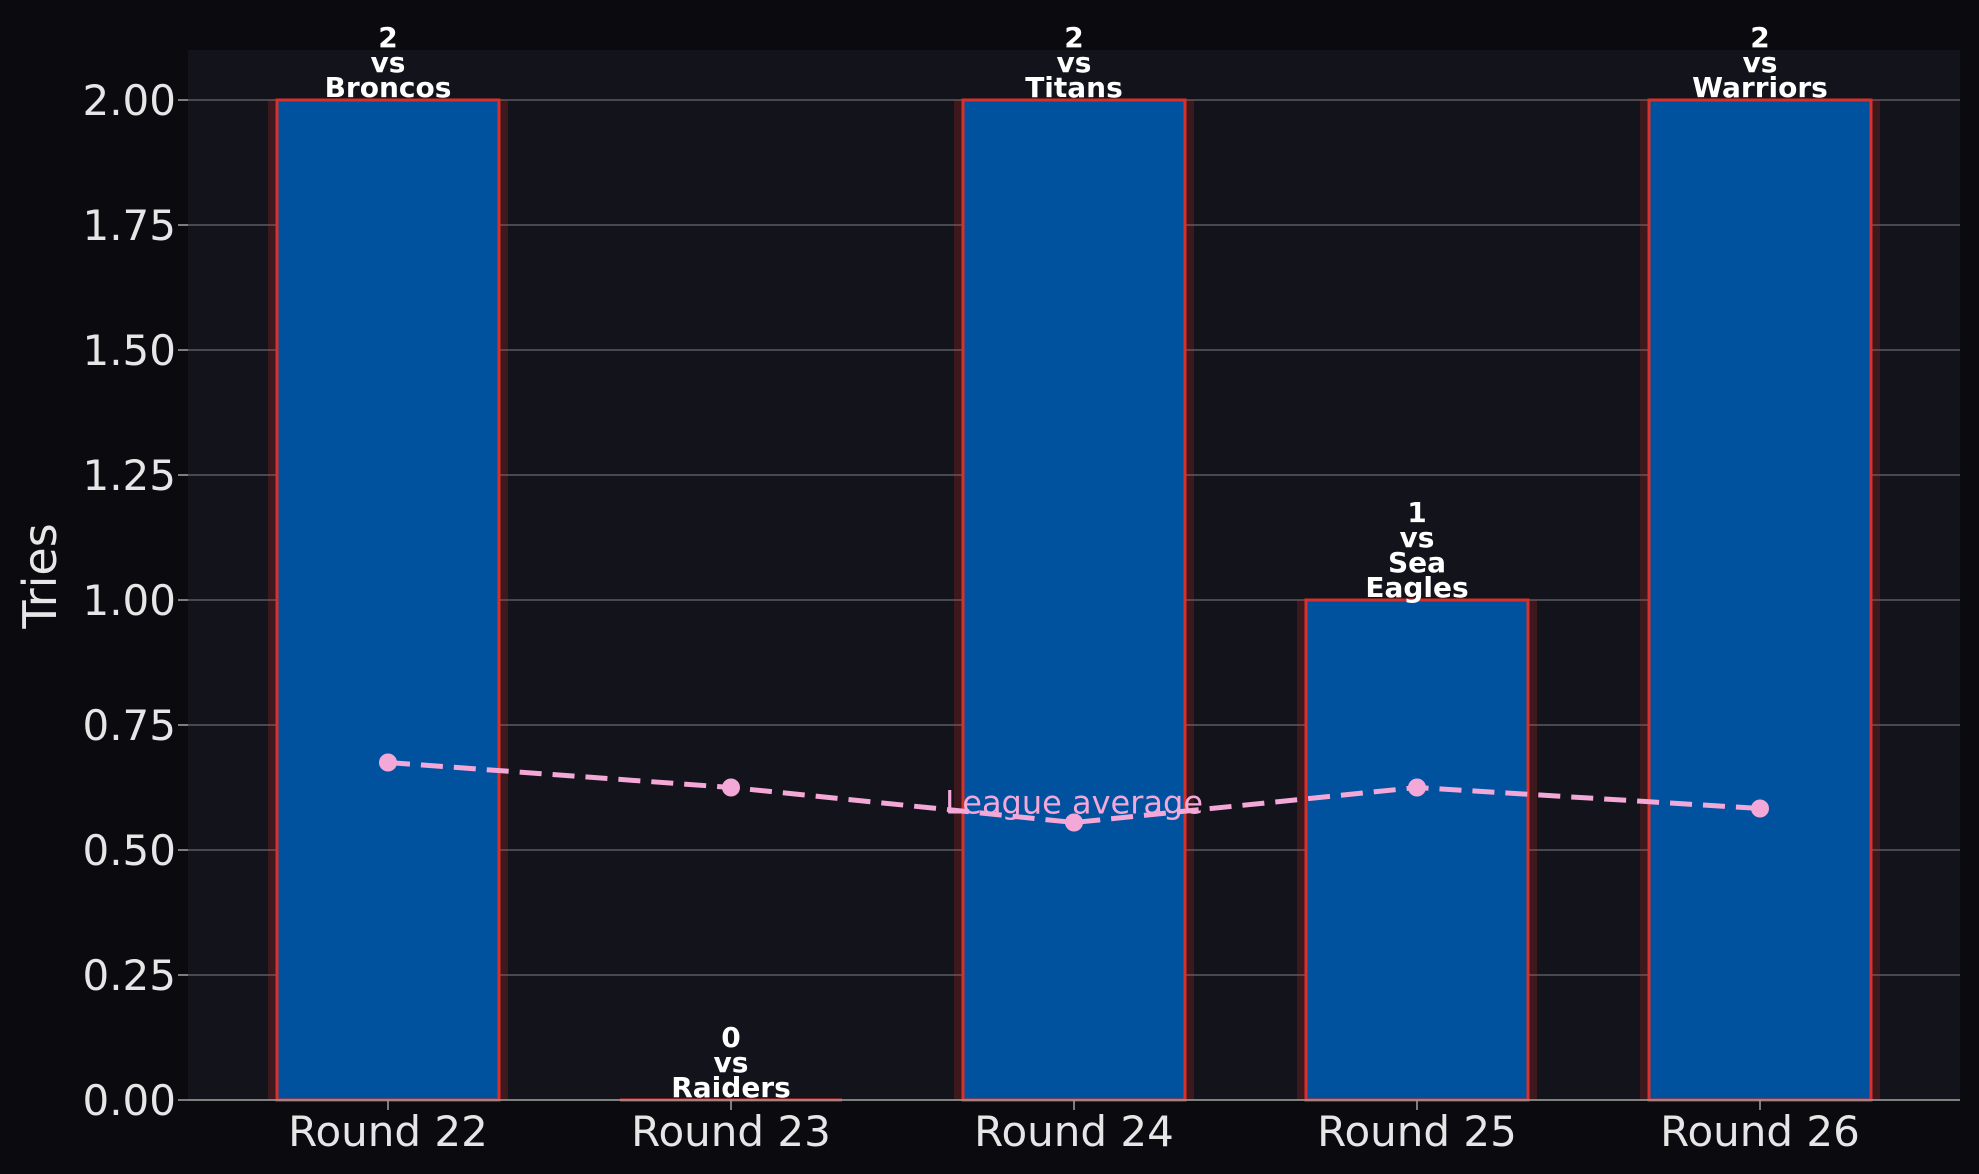 The width and height of the screenshot is (1979, 1174). What do you see at coordinates (730, 1037) in the screenshot?
I see `bar-label-line: 0` at bounding box center [730, 1037].